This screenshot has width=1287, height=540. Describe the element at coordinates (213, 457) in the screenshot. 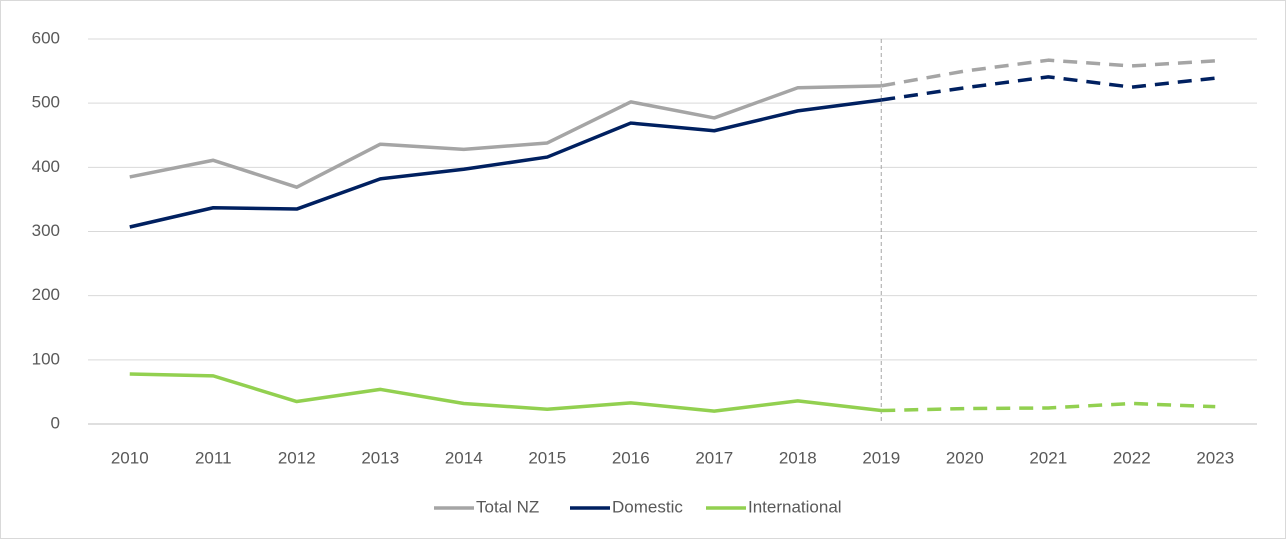

I see `x-tick-label: 2011` at that location.